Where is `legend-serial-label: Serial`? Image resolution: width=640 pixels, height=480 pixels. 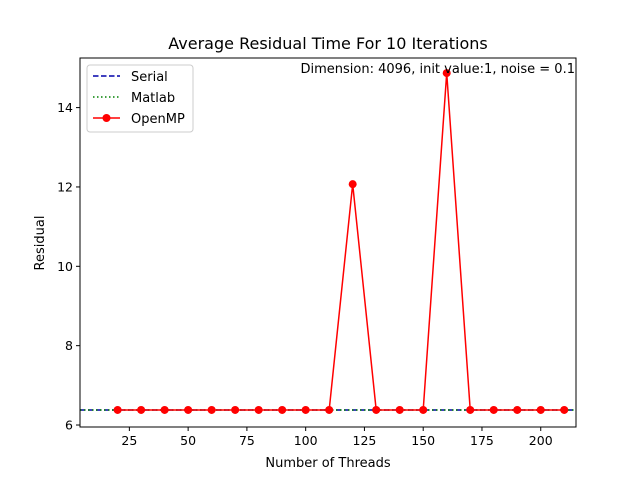 legend-serial-label: Serial is located at coordinates (149, 77).